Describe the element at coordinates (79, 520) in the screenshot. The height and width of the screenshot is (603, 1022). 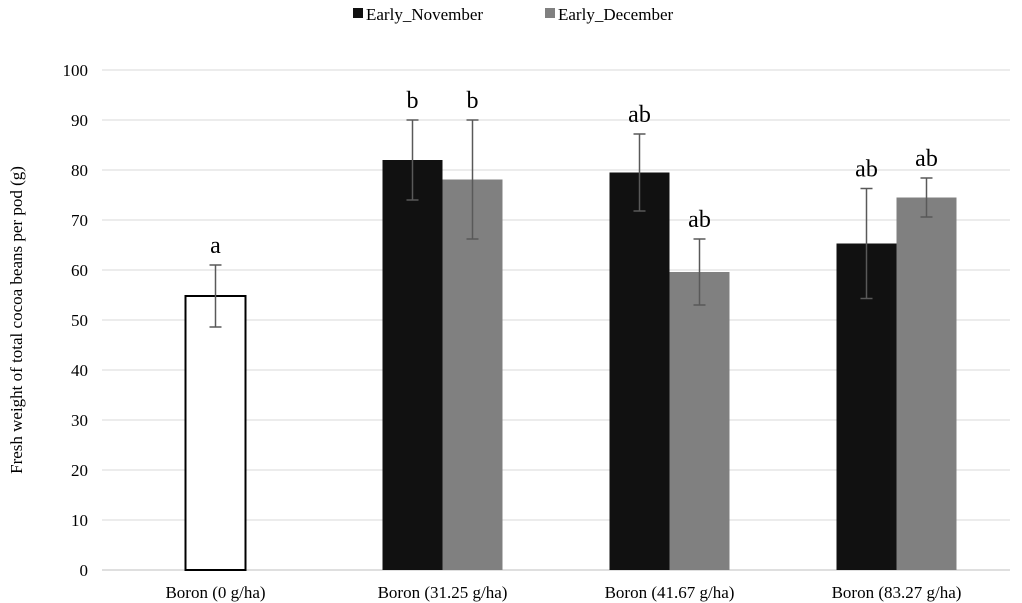
I see `y-tick-label: 10` at that location.